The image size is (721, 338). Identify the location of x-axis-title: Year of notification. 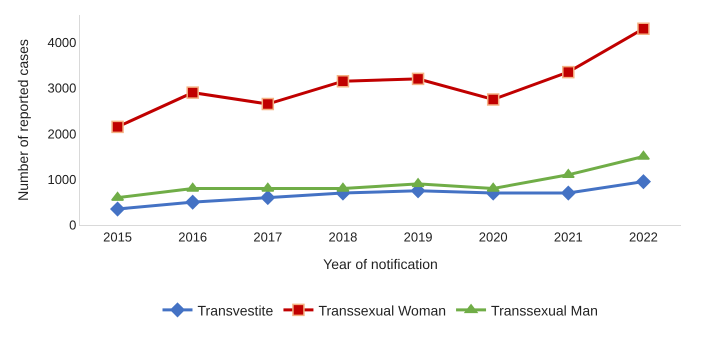
(380, 264).